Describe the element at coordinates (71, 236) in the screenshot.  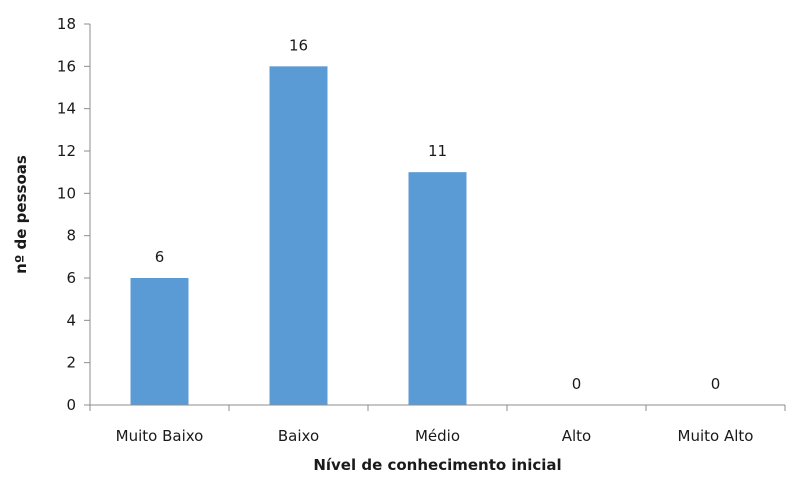
I see `y-tick-label: 8` at that location.